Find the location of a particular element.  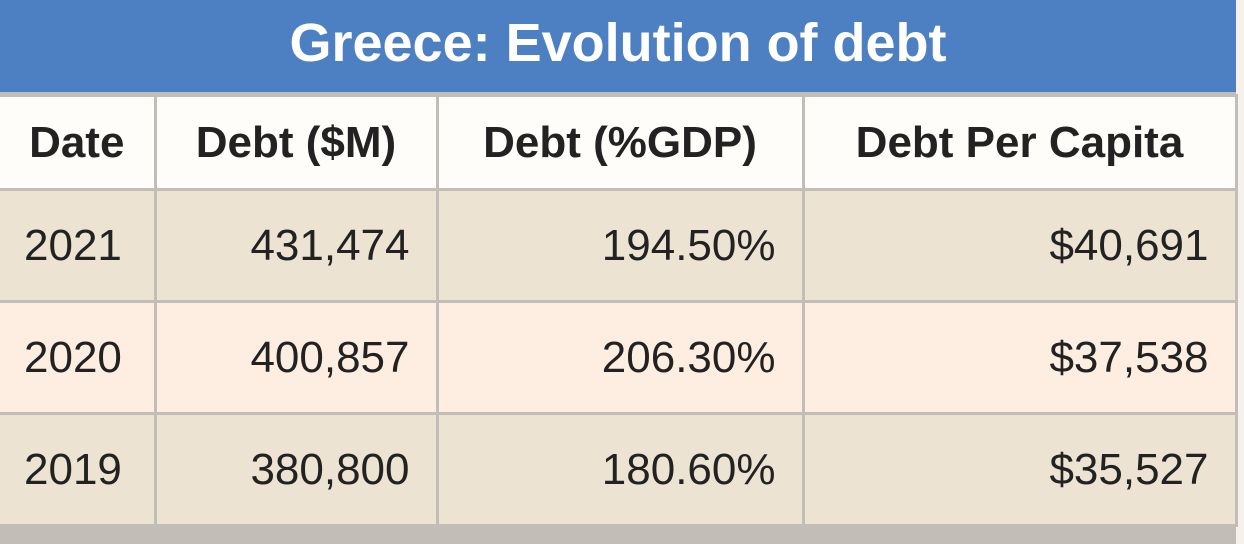

table-cell: 2019 is located at coordinates (78, 469).